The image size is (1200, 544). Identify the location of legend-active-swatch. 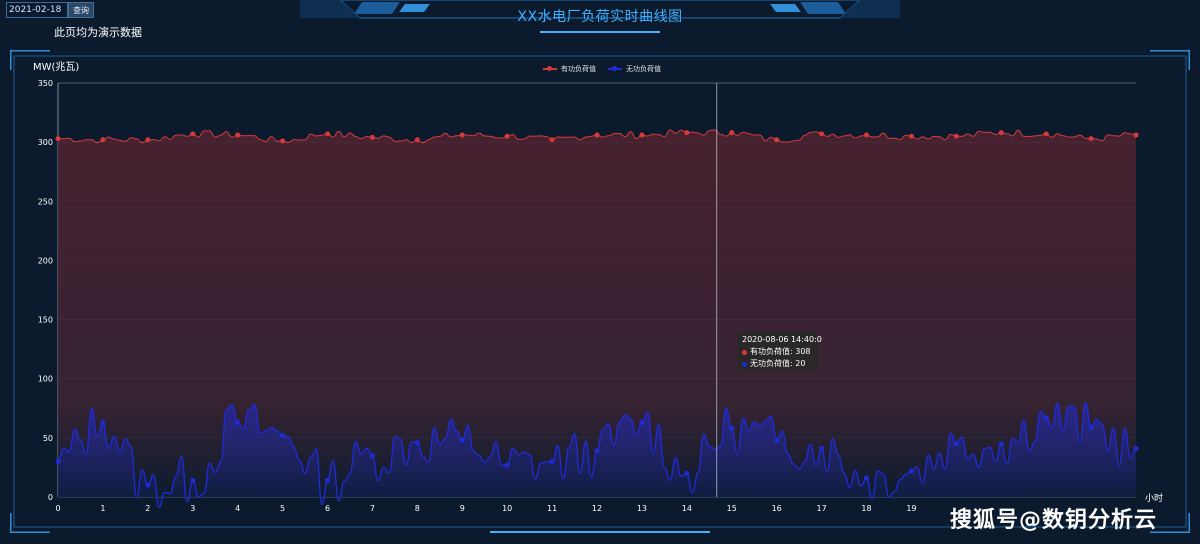
(550, 69).